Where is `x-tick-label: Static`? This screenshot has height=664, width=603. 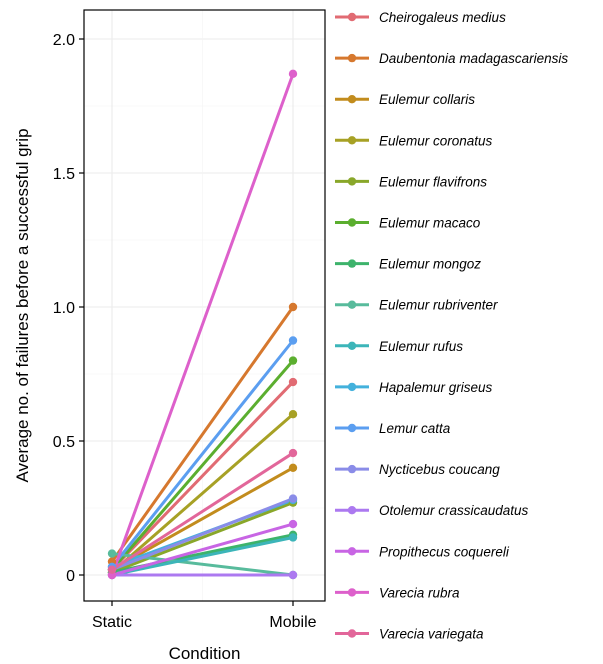
x-tick-label: Static is located at coordinates (112, 622).